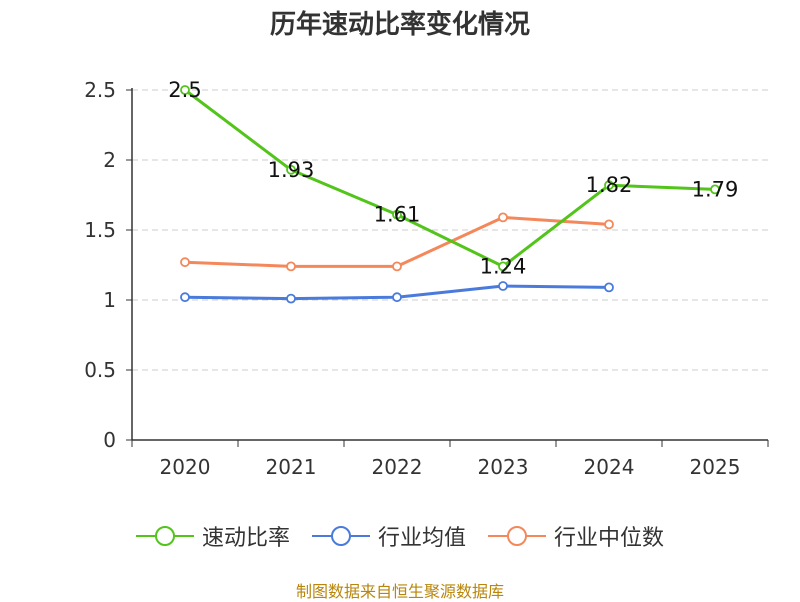 Image resolution: width=800 pixels, height=602 pixels. I want to click on legend-item-quick-ratio: 速动比率, so click(212, 536).